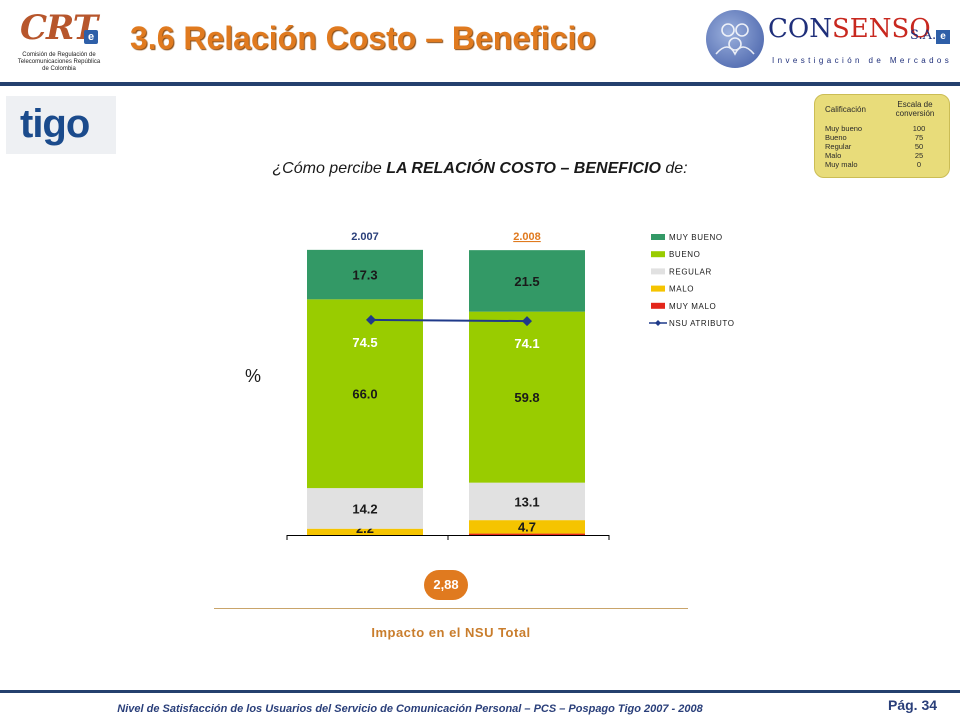 Image resolution: width=960 pixels, height=720 pixels. I want to click on data-label: 21.5, so click(526, 281).